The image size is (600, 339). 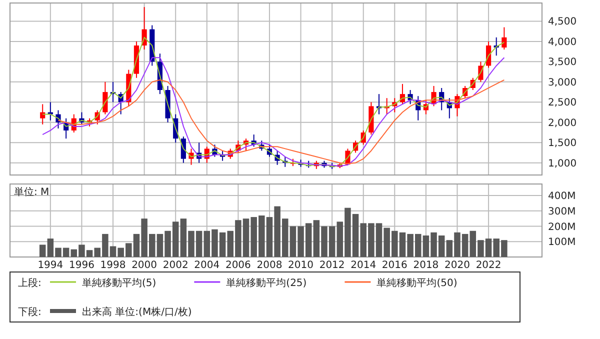 What do you see at coordinates (562, 42) in the screenshot?
I see `y-tick-label: 4,000` at bounding box center [562, 42].